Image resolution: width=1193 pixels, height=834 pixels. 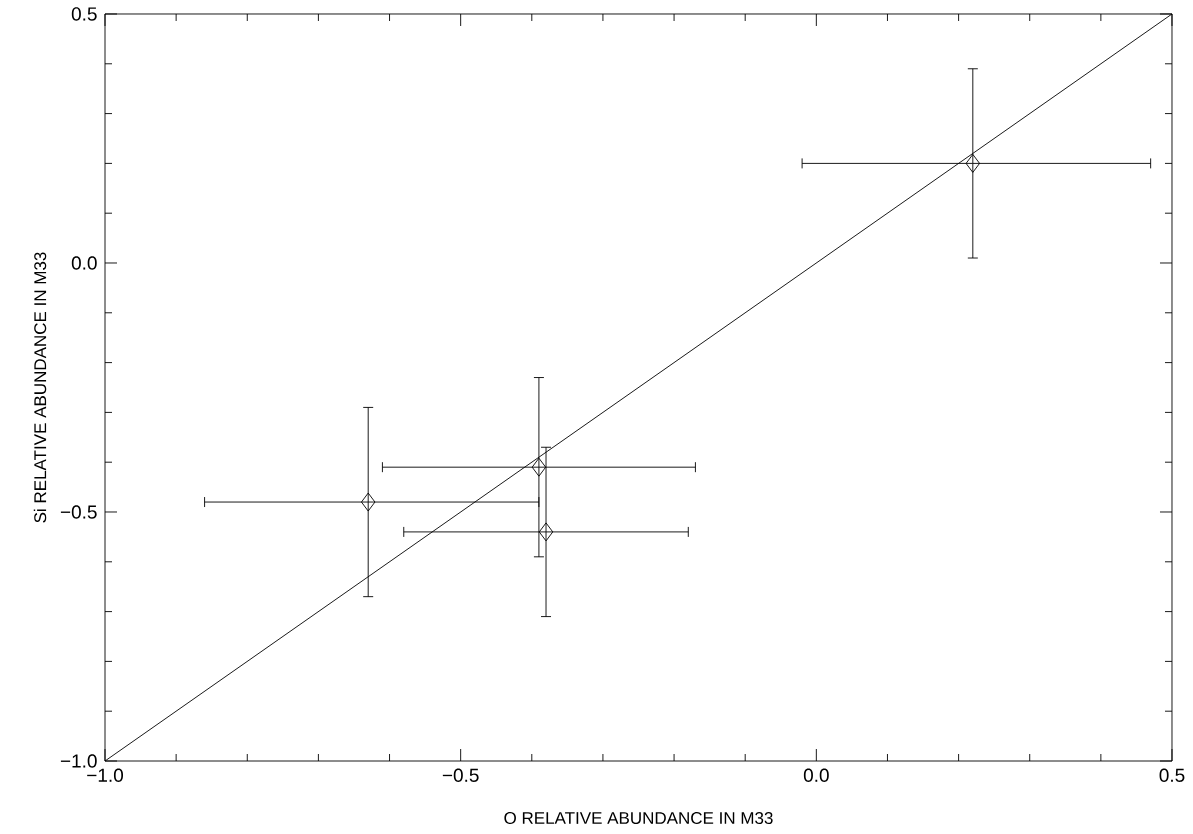 What do you see at coordinates (78, 761) in the screenshot?
I see `y-tick-label: −1.0` at bounding box center [78, 761].